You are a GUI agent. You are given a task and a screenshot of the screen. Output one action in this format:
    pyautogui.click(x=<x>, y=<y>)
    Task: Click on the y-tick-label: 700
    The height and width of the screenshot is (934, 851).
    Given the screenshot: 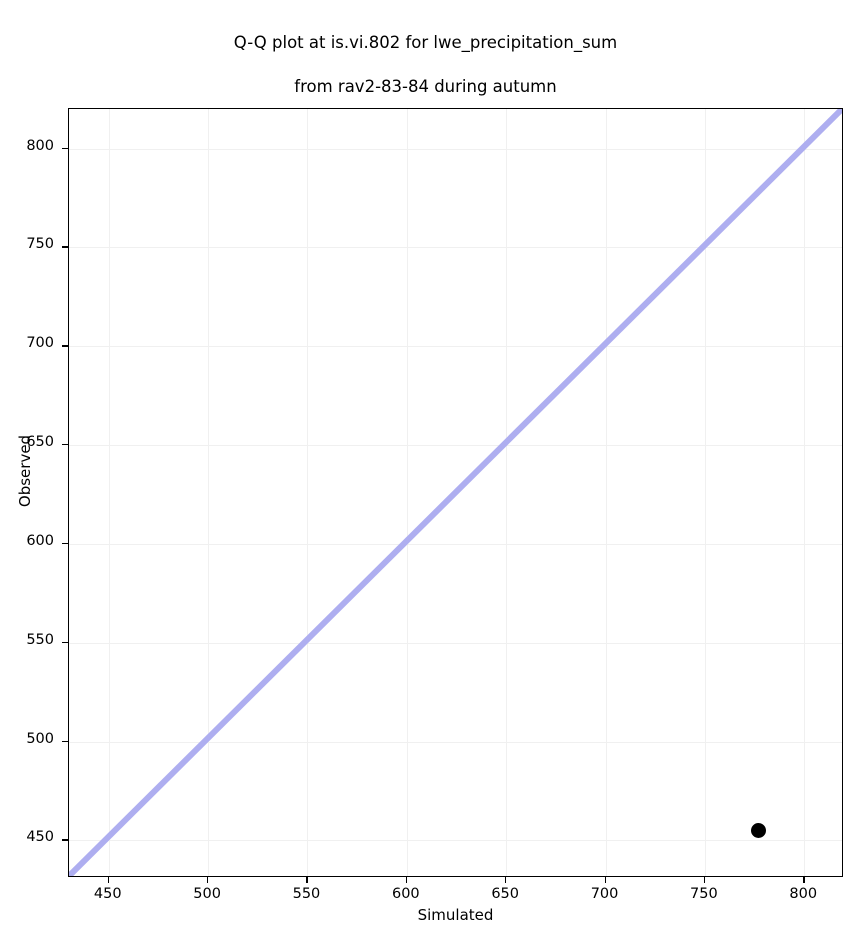 What is the action you would take?
    pyautogui.click(x=40, y=343)
    